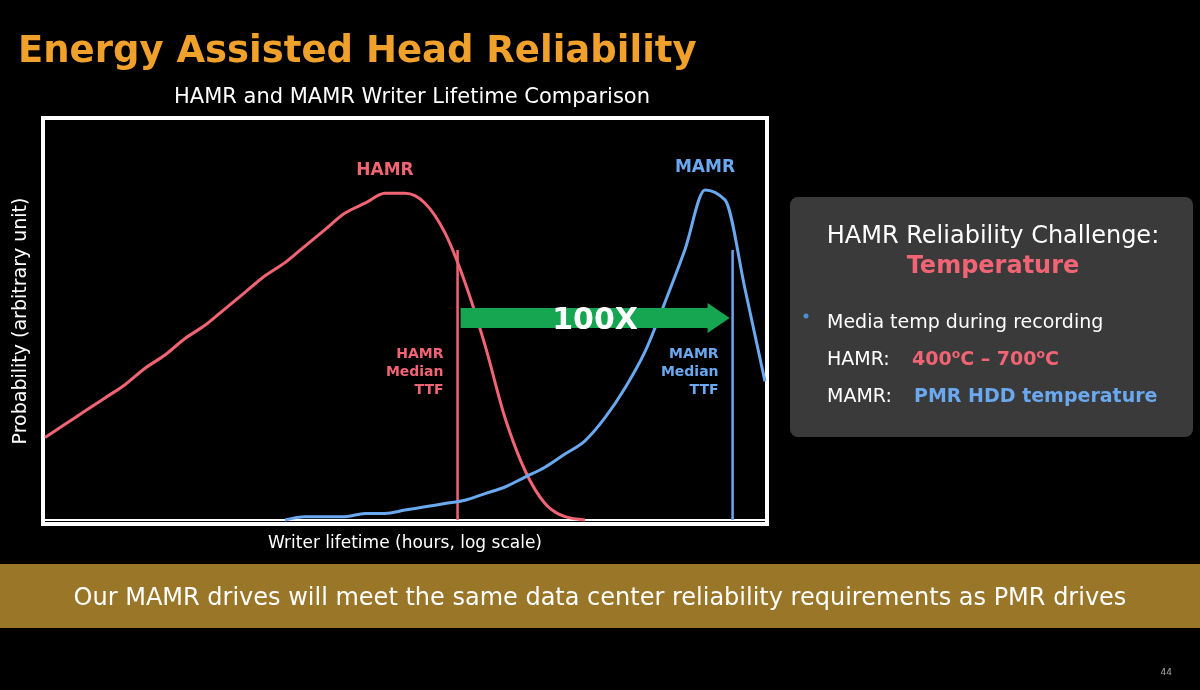 The image size is (1200, 690). Describe the element at coordinates (1166, 672) in the screenshot. I see `text: 44` at that location.